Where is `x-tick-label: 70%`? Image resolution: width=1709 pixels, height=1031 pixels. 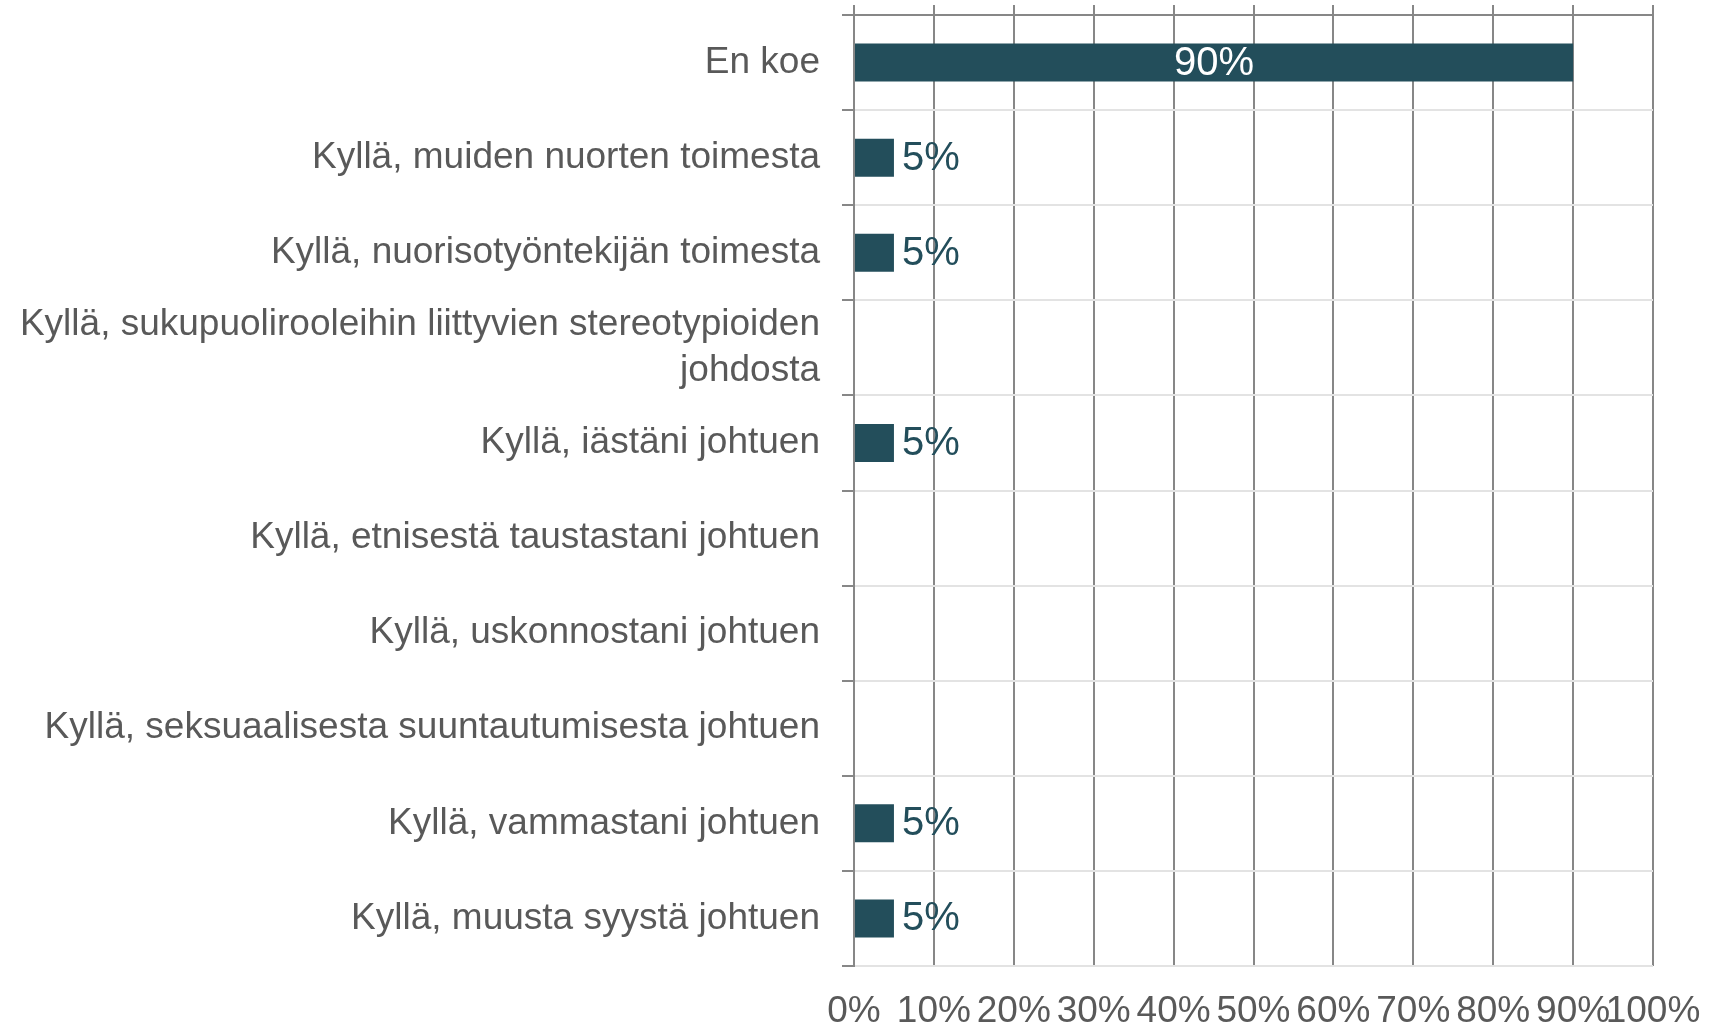
x-tick-label: 70% is located at coordinates (1413, 1010).